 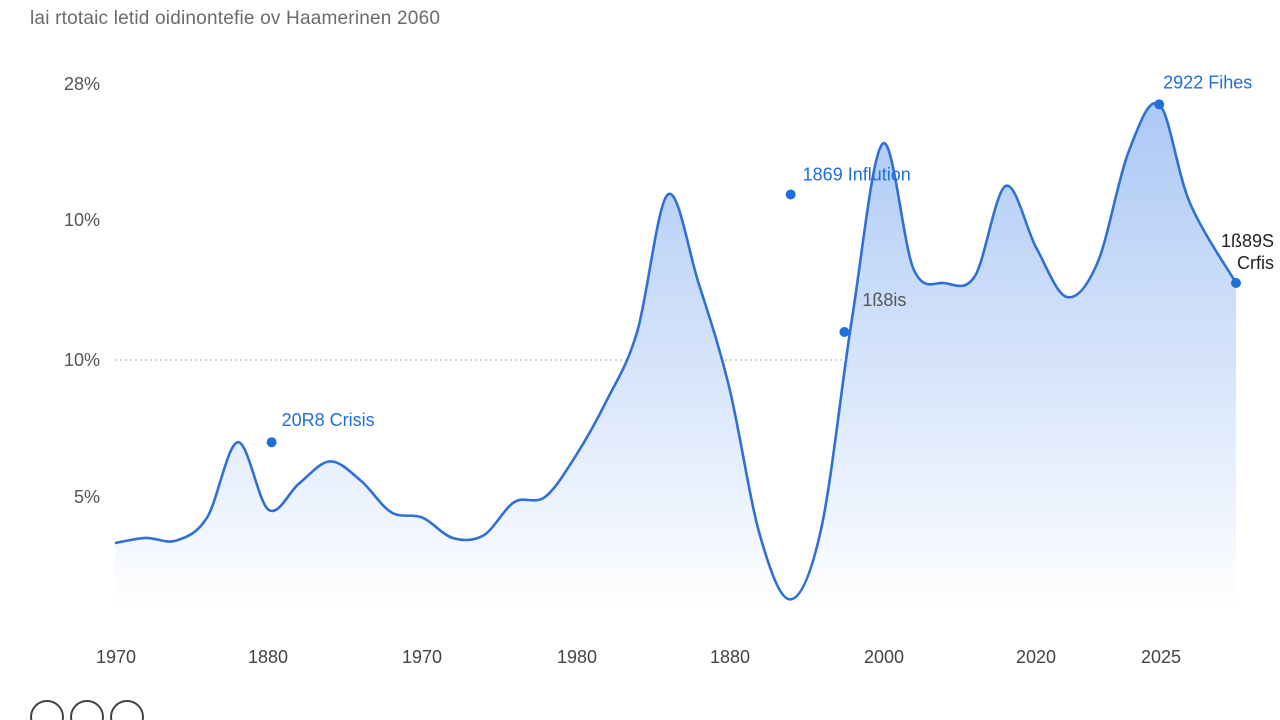 I want to click on annotation-label: 1ß89S, so click(x=1247, y=241).